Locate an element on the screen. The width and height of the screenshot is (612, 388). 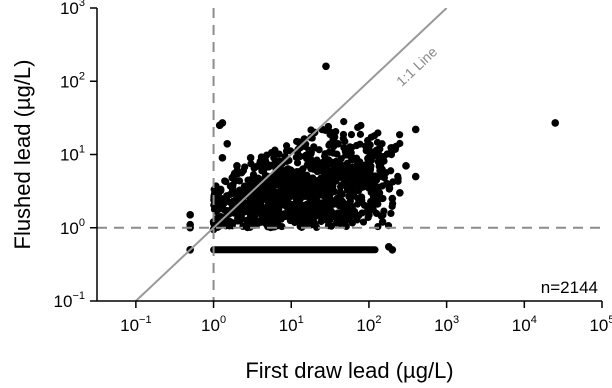
y-tick-label: 10⁻¹ is located at coordinates (69, 300).